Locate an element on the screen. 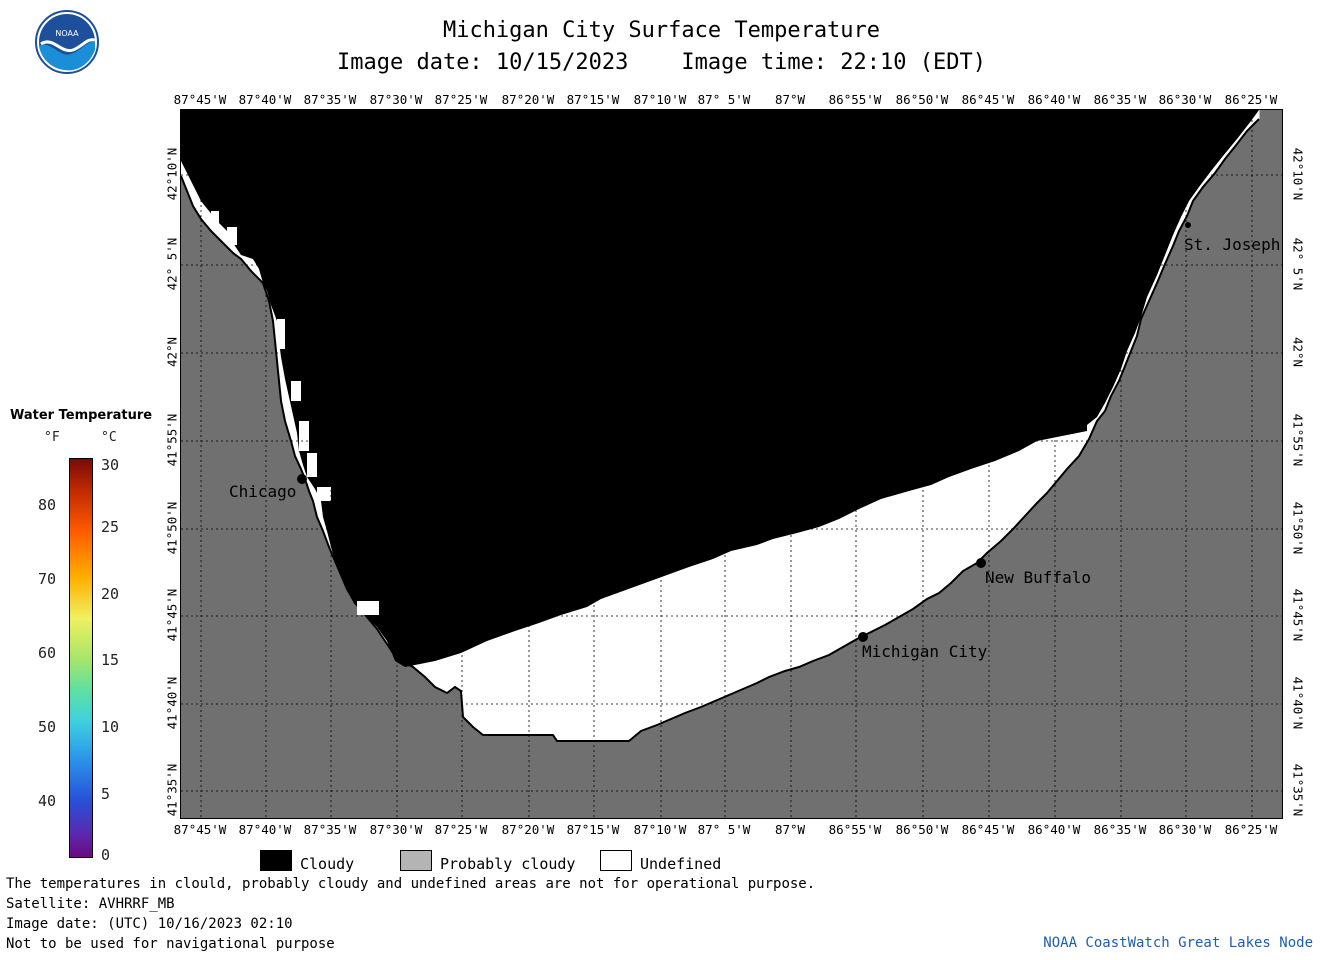  celsius-tick: 15 is located at coordinates (110, 660).